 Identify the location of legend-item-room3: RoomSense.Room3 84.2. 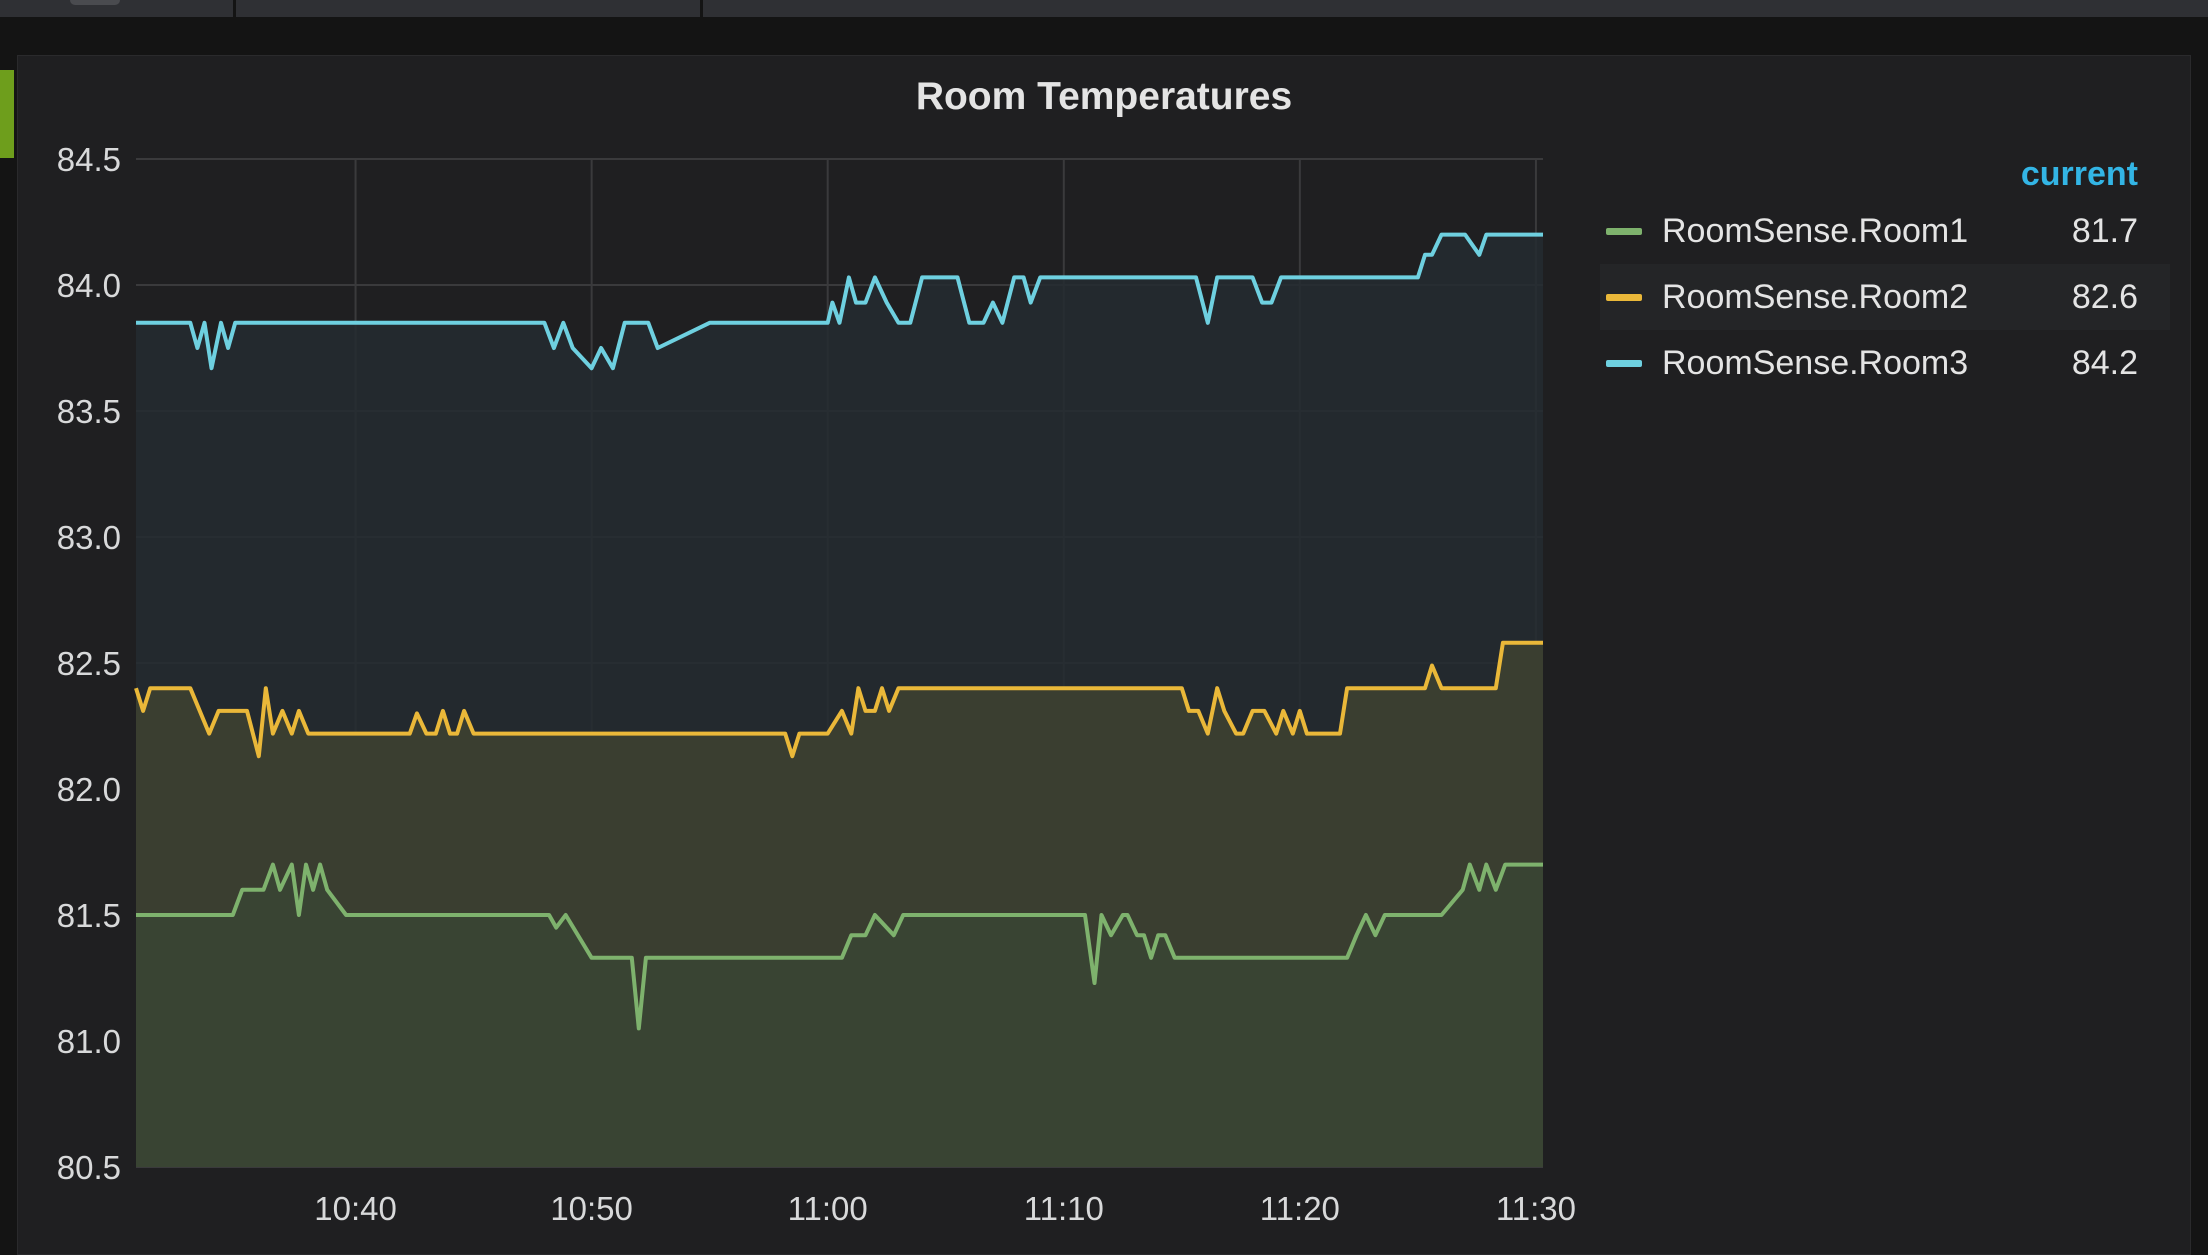
(1885, 363).